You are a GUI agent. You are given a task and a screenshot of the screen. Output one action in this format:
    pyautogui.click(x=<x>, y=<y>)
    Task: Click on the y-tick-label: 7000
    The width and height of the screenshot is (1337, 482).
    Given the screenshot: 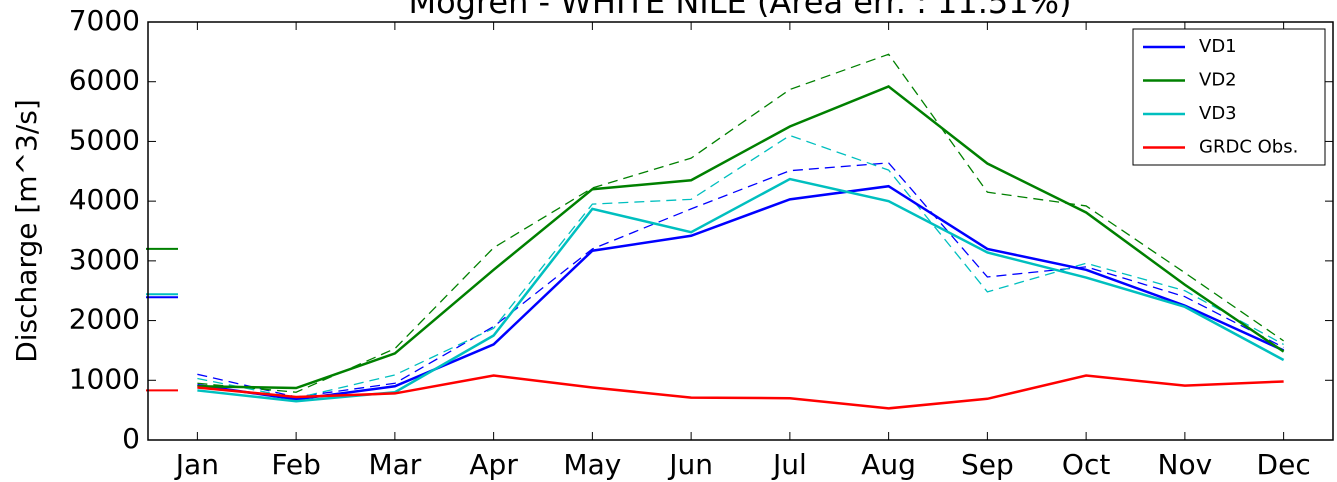 What is the action you would take?
    pyautogui.click(x=104, y=20)
    